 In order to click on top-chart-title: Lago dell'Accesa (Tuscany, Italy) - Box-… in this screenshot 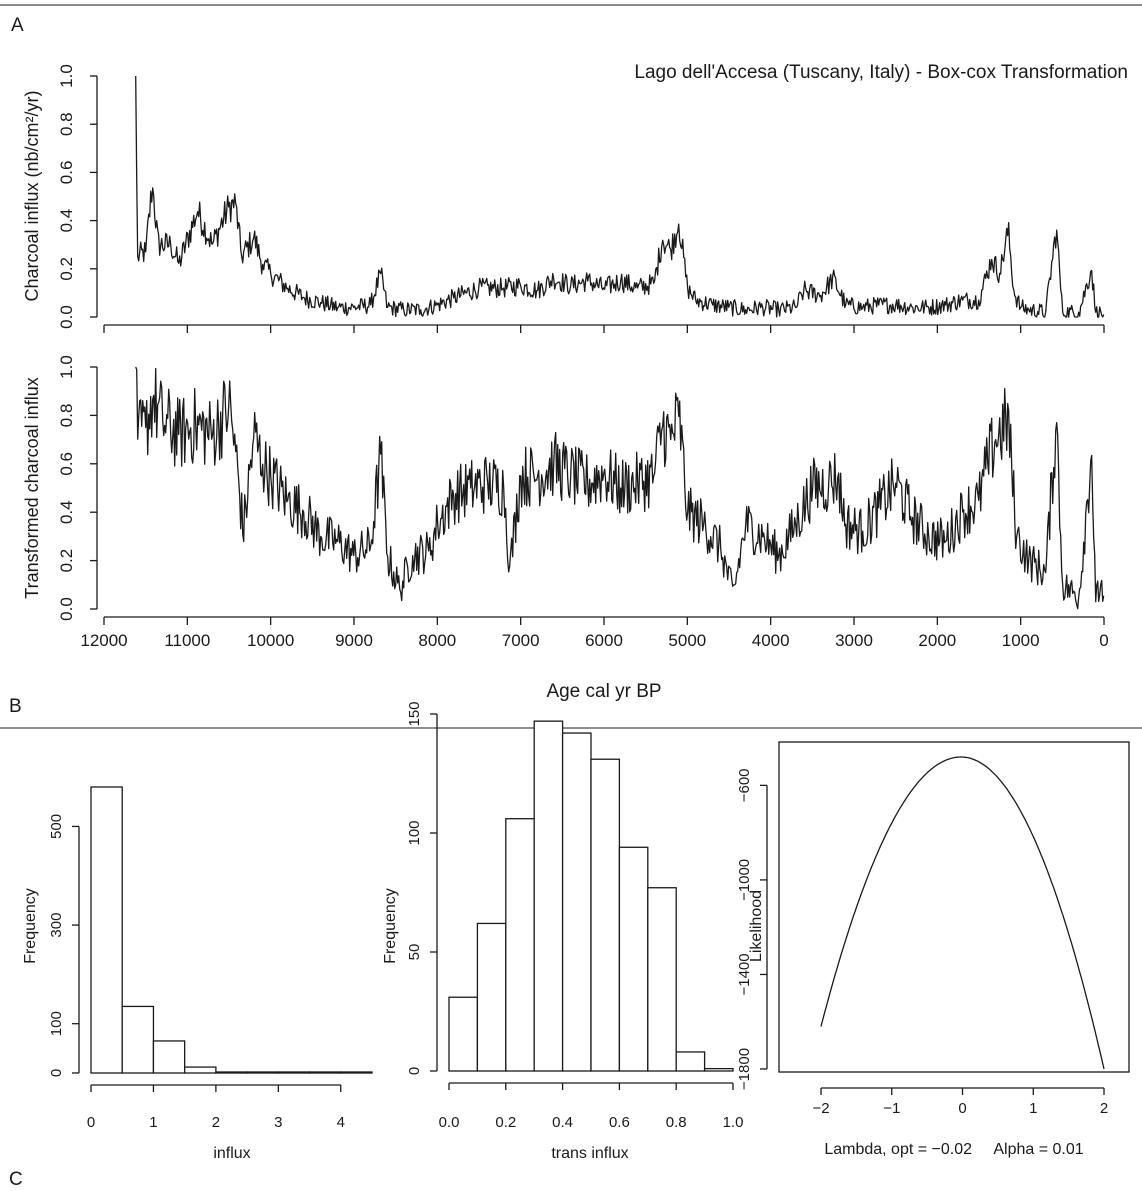, I will do `click(881, 72)`.